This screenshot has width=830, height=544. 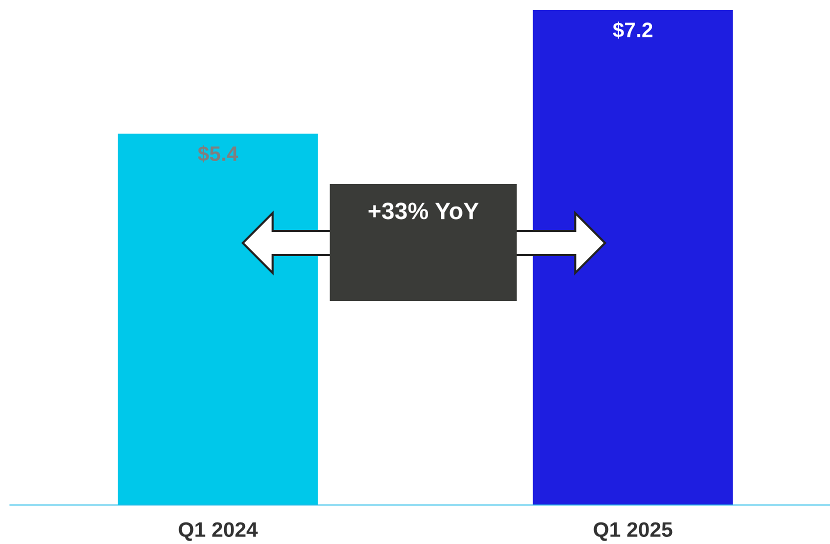 I want to click on annotation: +33% YoY, so click(x=423, y=211).